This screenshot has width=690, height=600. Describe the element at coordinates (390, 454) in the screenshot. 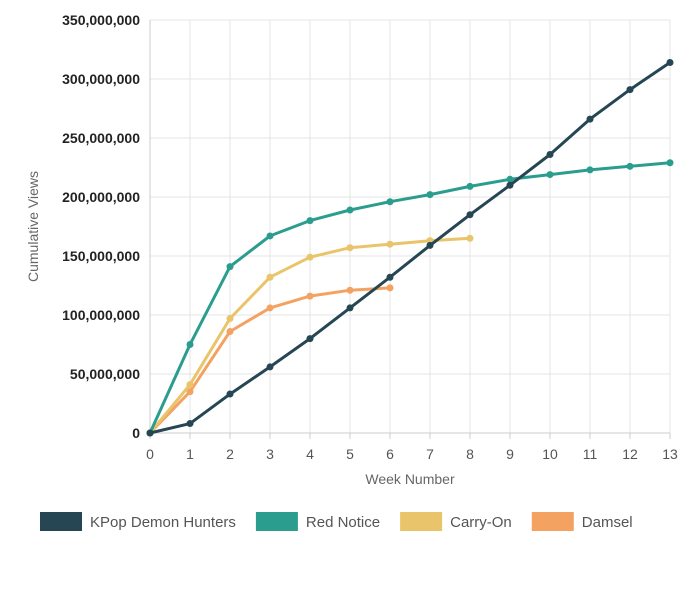

I see `x-tick-label: 6` at that location.